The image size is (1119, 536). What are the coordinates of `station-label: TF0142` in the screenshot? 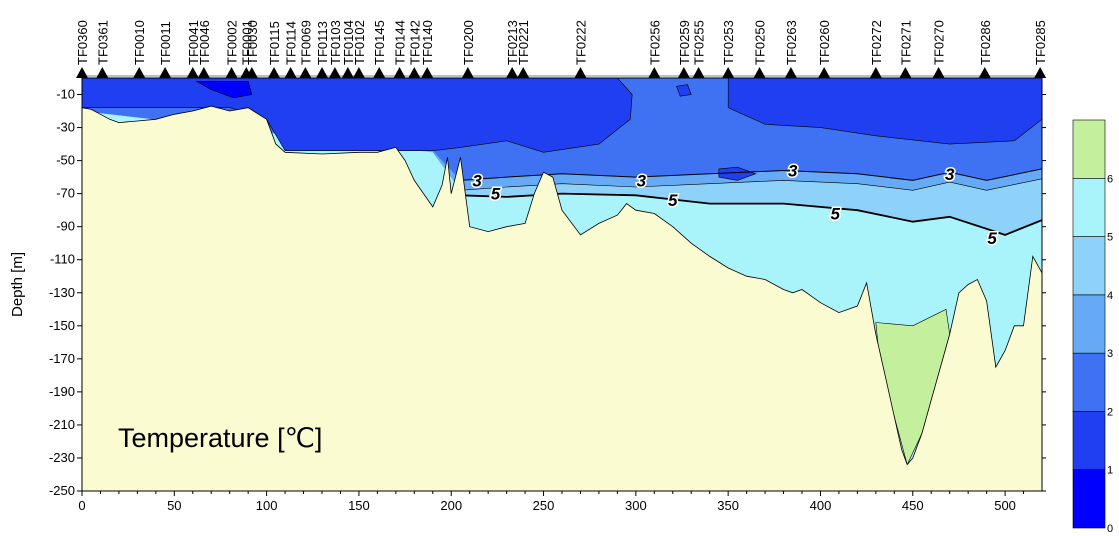 It's located at (414, 42).